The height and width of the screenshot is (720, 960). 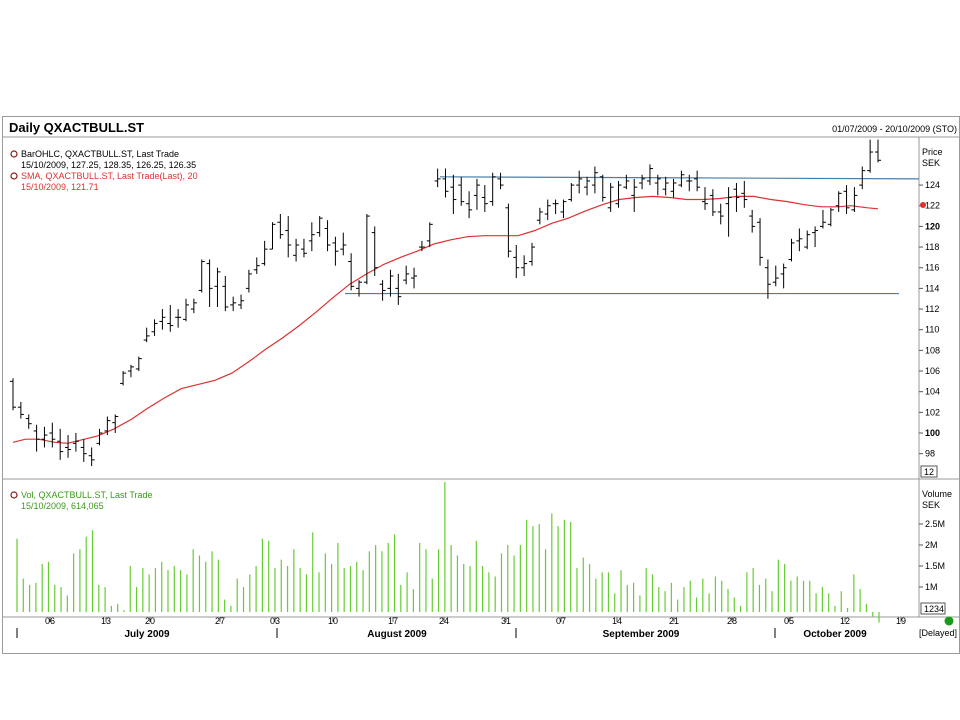 What do you see at coordinates (932, 268) in the screenshot?
I see `price-tick-label: 116` at bounding box center [932, 268].